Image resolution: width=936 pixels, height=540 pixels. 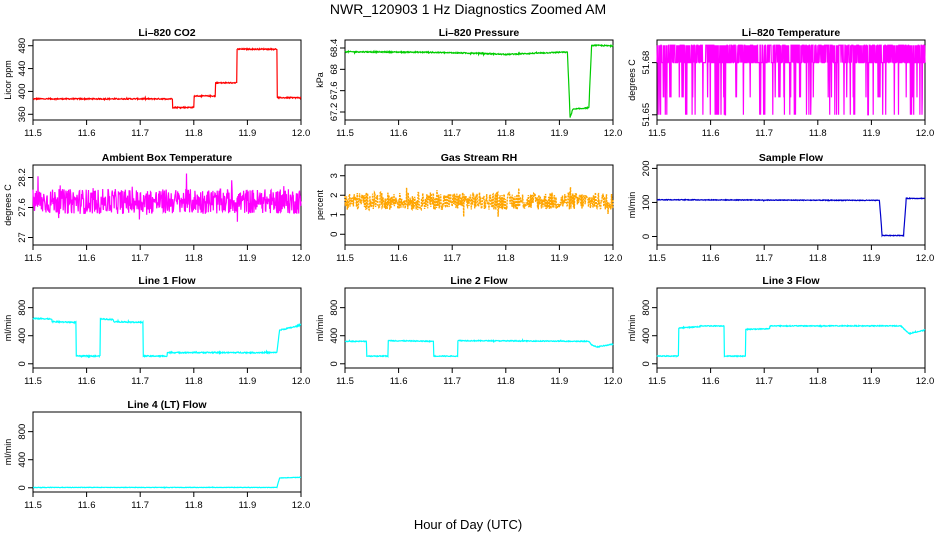 What do you see at coordinates (791, 33) in the screenshot?
I see `panel-title: Li–820 Temperature` at bounding box center [791, 33].